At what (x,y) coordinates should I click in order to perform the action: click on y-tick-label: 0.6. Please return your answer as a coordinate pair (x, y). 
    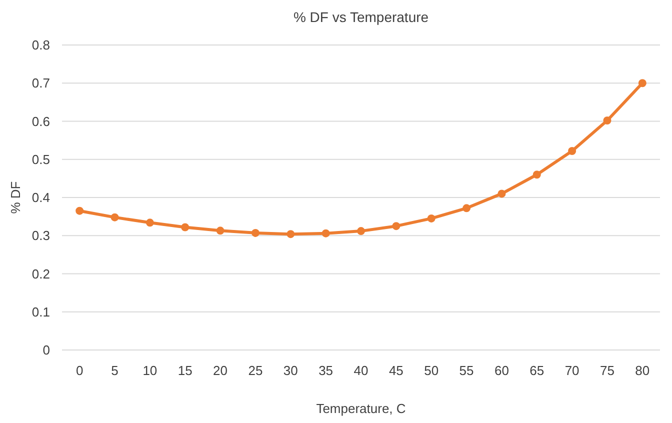
    Looking at the image, I should click on (41, 121).